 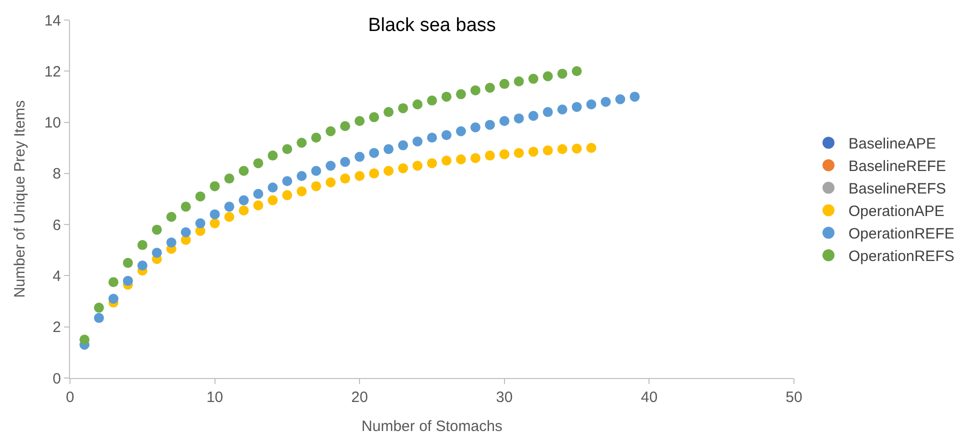 I want to click on x-tick-label: 50, so click(x=794, y=397).